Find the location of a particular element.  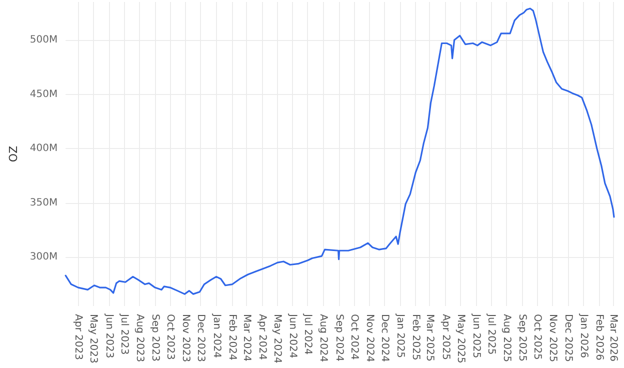

y-tick-label: 350M is located at coordinates (44, 202).